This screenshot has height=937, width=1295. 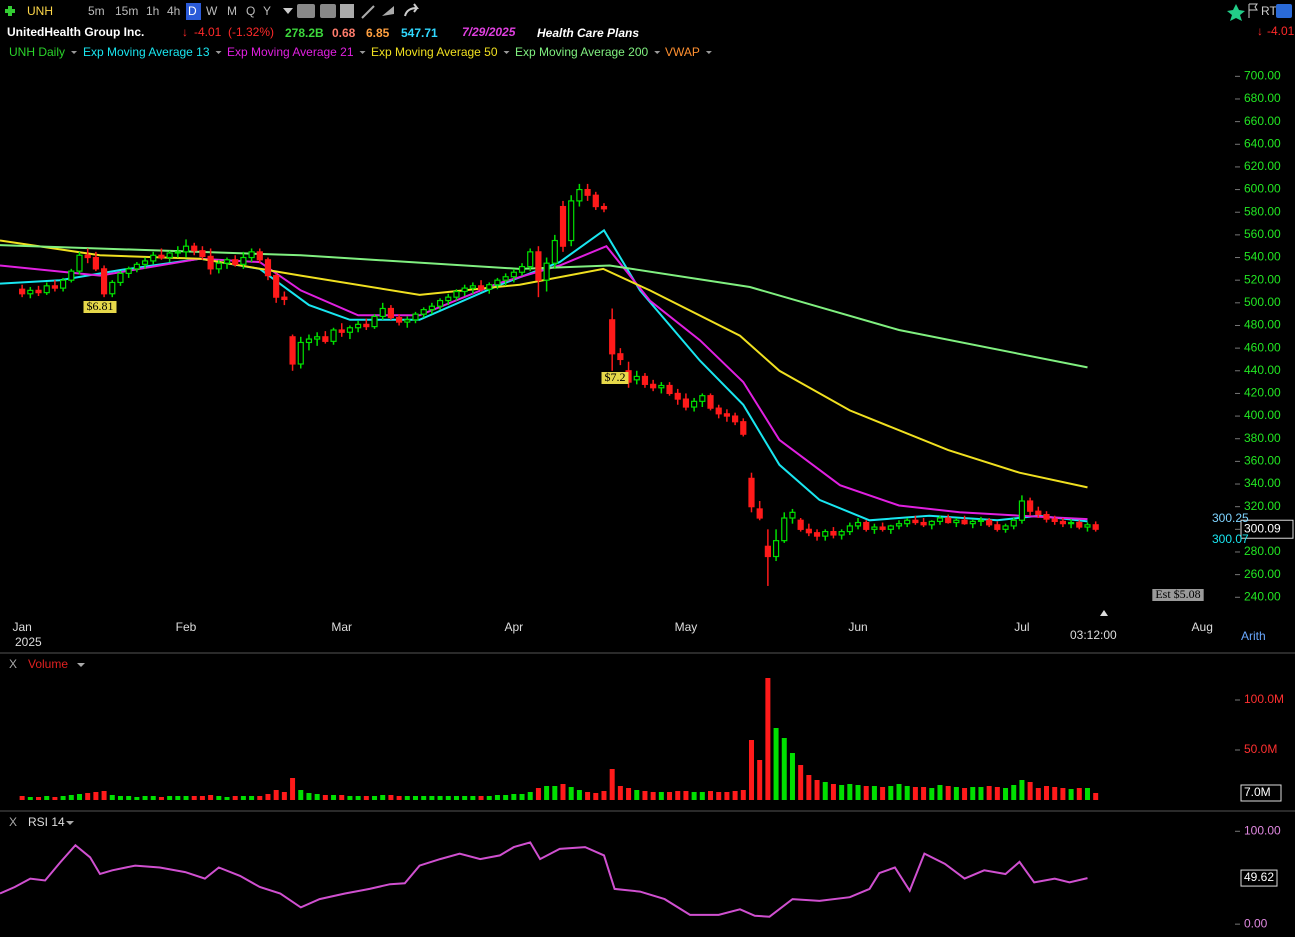 What do you see at coordinates (1253, 636) in the screenshot?
I see `scale-mode: Arith` at bounding box center [1253, 636].